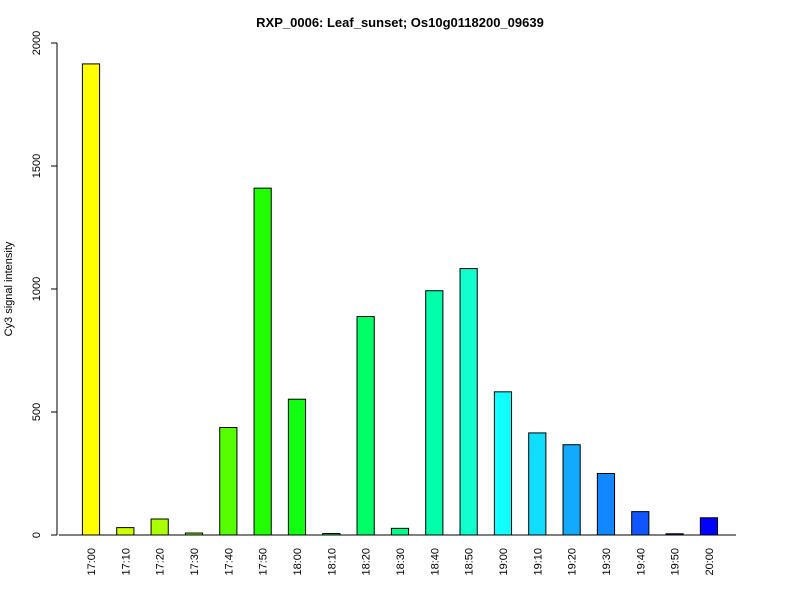 The height and width of the screenshot is (600, 800). What do you see at coordinates (709, 526) in the screenshot?
I see `bar-2000` at bounding box center [709, 526].